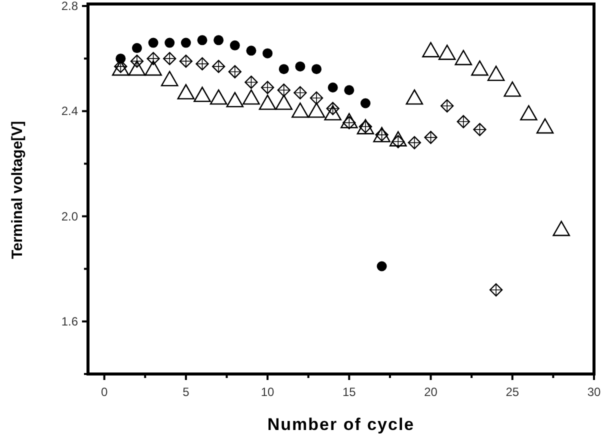 The height and width of the screenshot is (440, 610). I want to click on y-axis-title: Terminal voltage[V], so click(17, 190).